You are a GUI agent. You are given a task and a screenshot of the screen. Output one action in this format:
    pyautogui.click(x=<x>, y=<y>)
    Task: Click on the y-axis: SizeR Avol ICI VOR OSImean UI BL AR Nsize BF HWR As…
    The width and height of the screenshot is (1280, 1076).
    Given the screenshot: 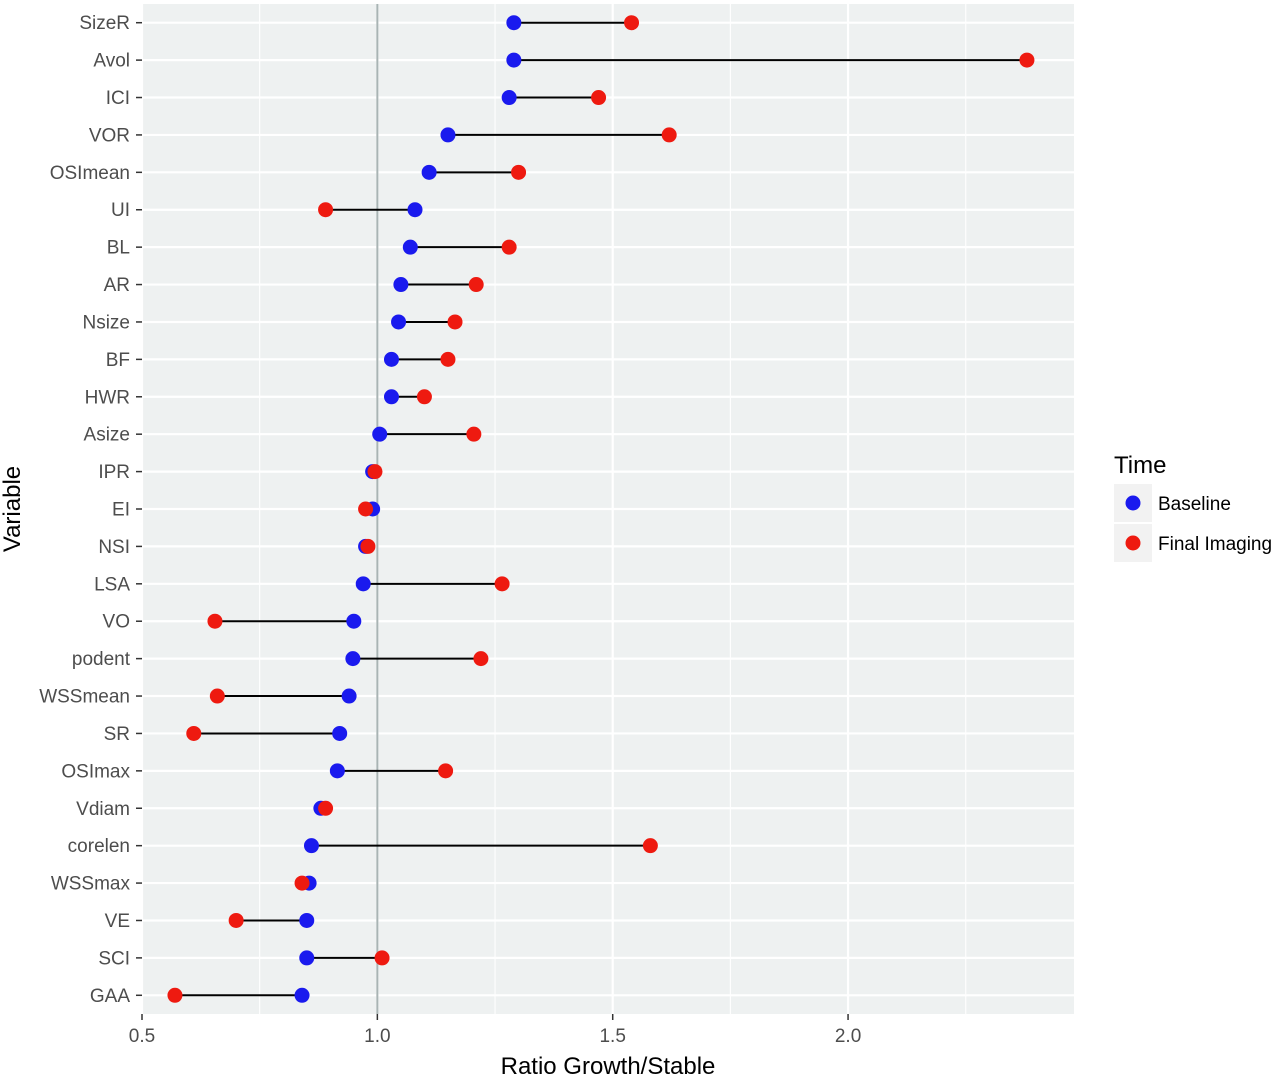 What is the action you would take?
    pyautogui.click(x=90, y=510)
    